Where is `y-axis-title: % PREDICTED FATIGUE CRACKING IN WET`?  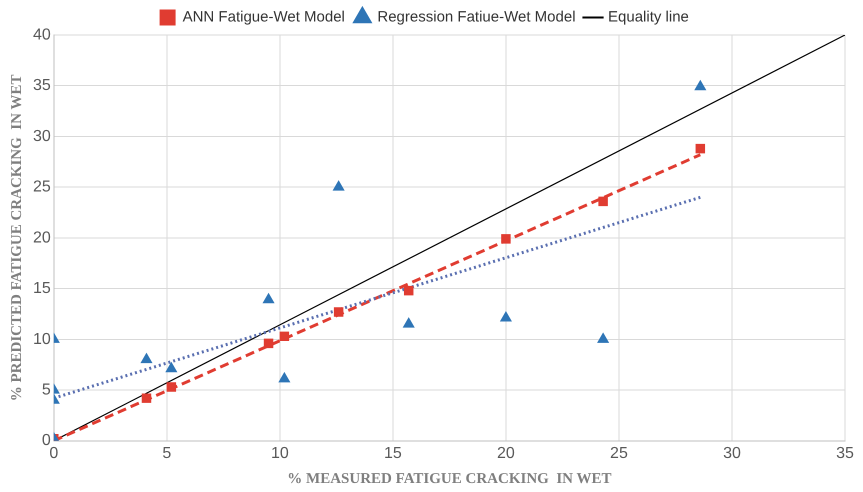 y-axis-title: % PREDICTED FATIGUE CRACKING IN WET is located at coordinates (16, 238).